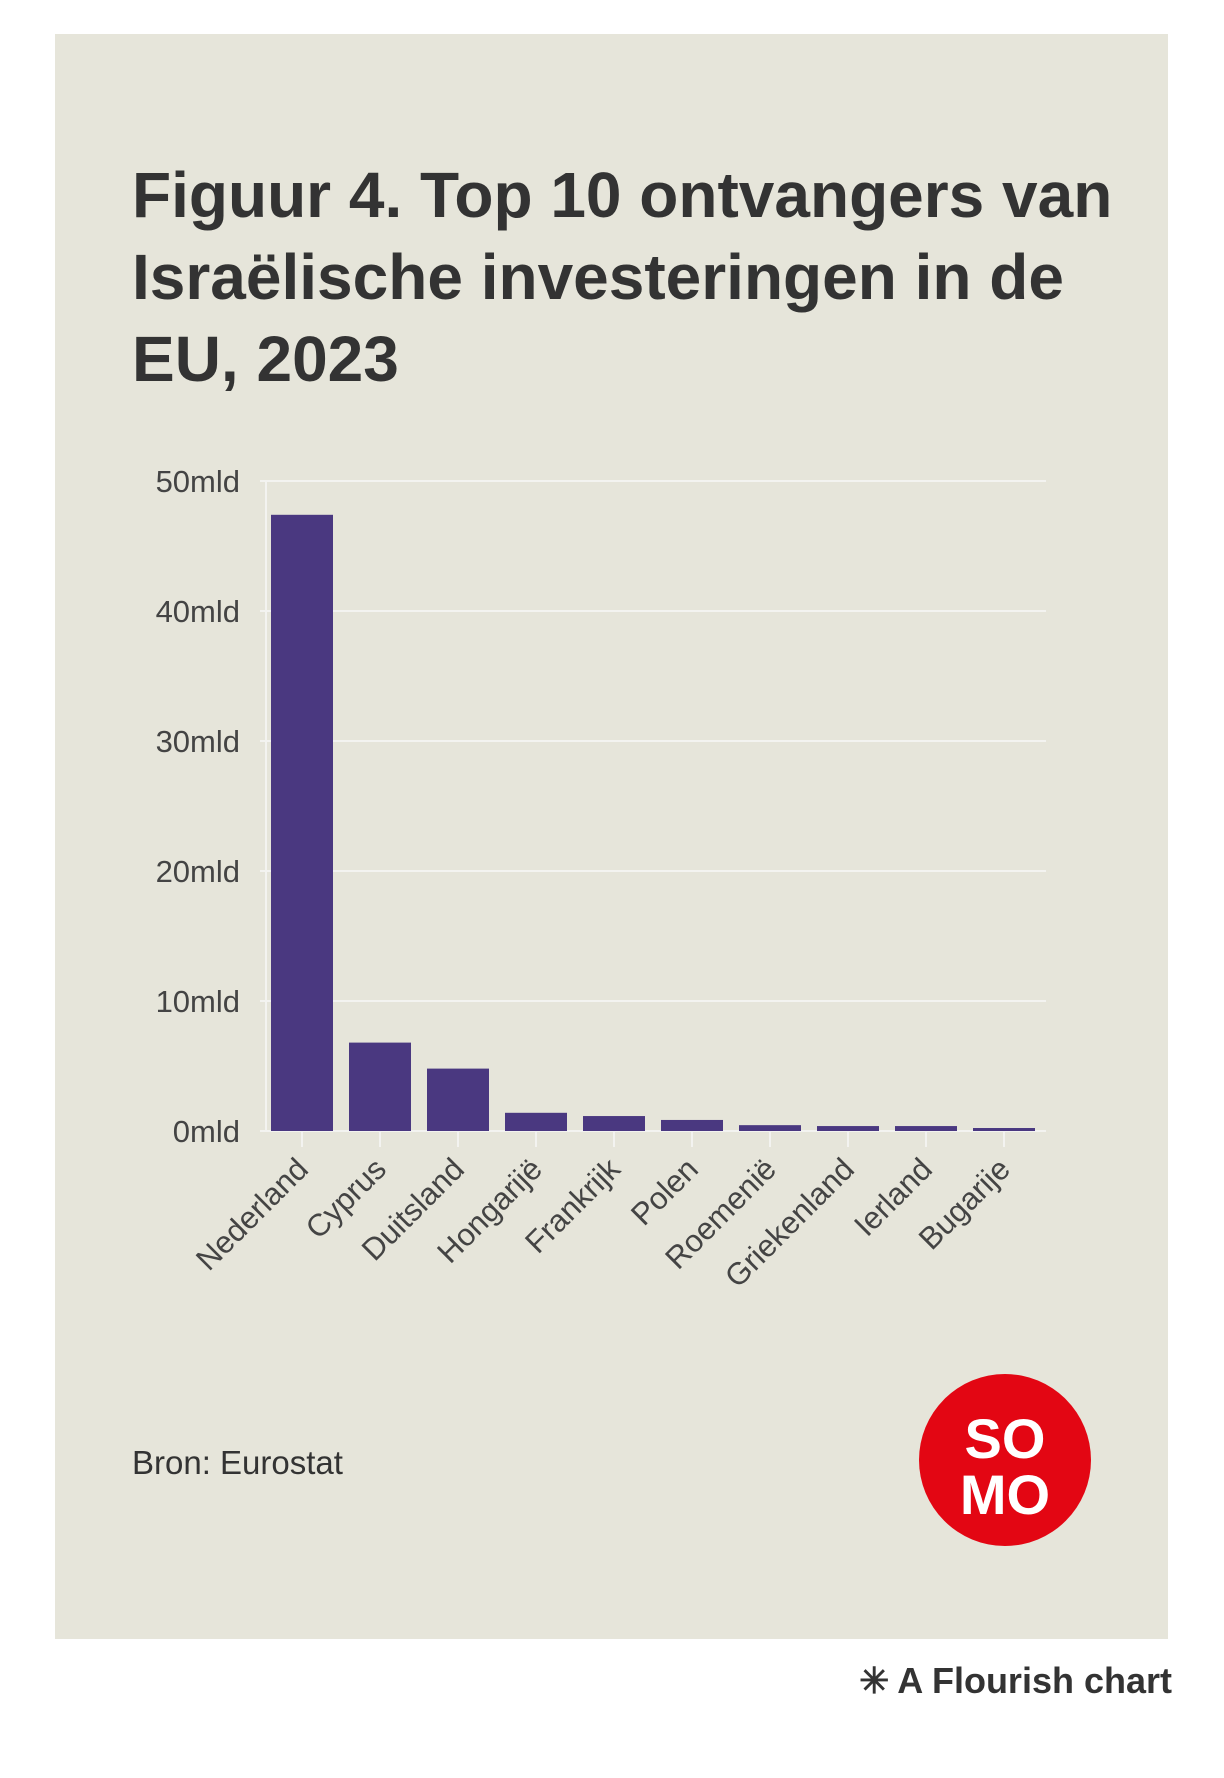 Image resolution: width=1224 pixels, height=1778 pixels. What do you see at coordinates (1005, 1494) in the screenshot?
I see `svg-text: MO` at bounding box center [1005, 1494].